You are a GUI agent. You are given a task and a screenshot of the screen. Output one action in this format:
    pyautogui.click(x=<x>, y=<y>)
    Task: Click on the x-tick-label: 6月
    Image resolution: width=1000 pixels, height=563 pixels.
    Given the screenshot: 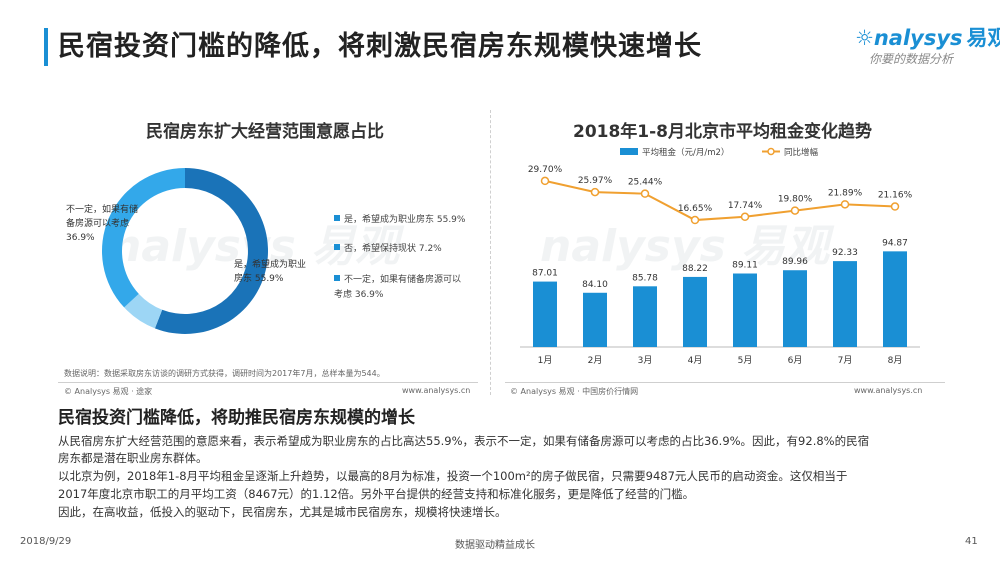 What is the action you would take?
    pyautogui.click(x=795, y=360)
    